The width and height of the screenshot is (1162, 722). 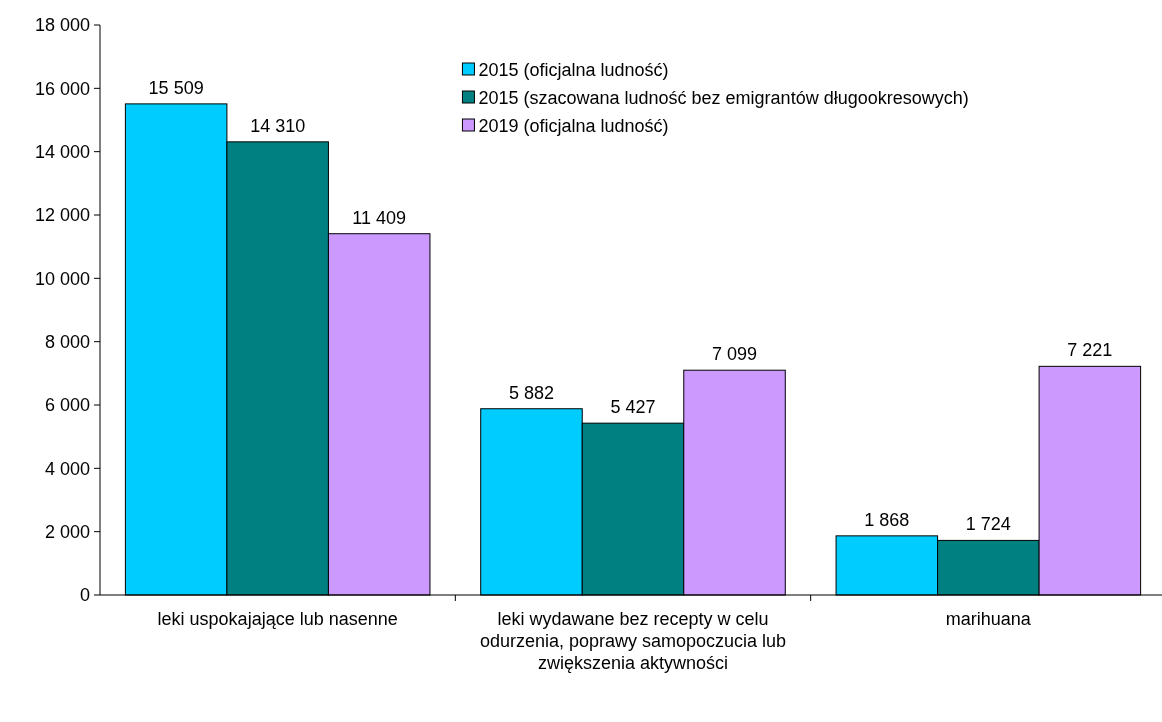 What do you see at coordinates (573, 126) in the screenshot?
I see `legend-label: 2019 (oficjalna ludność)` at bounding box center [573, 126].